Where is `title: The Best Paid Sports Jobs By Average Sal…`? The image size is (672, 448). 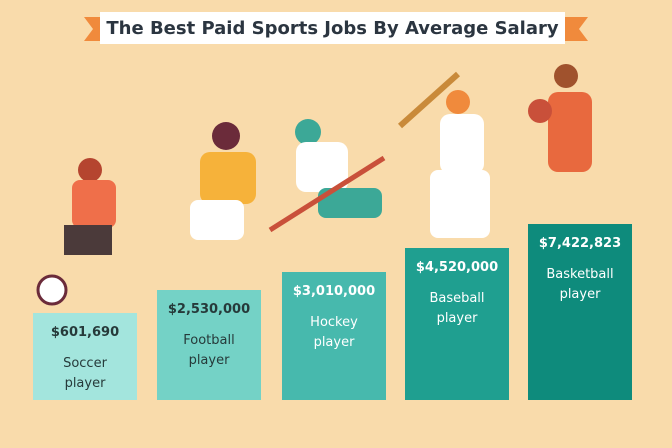
title: The Best Paid Sports Jobs By Average Sal… is located at coordinates (332, 28).